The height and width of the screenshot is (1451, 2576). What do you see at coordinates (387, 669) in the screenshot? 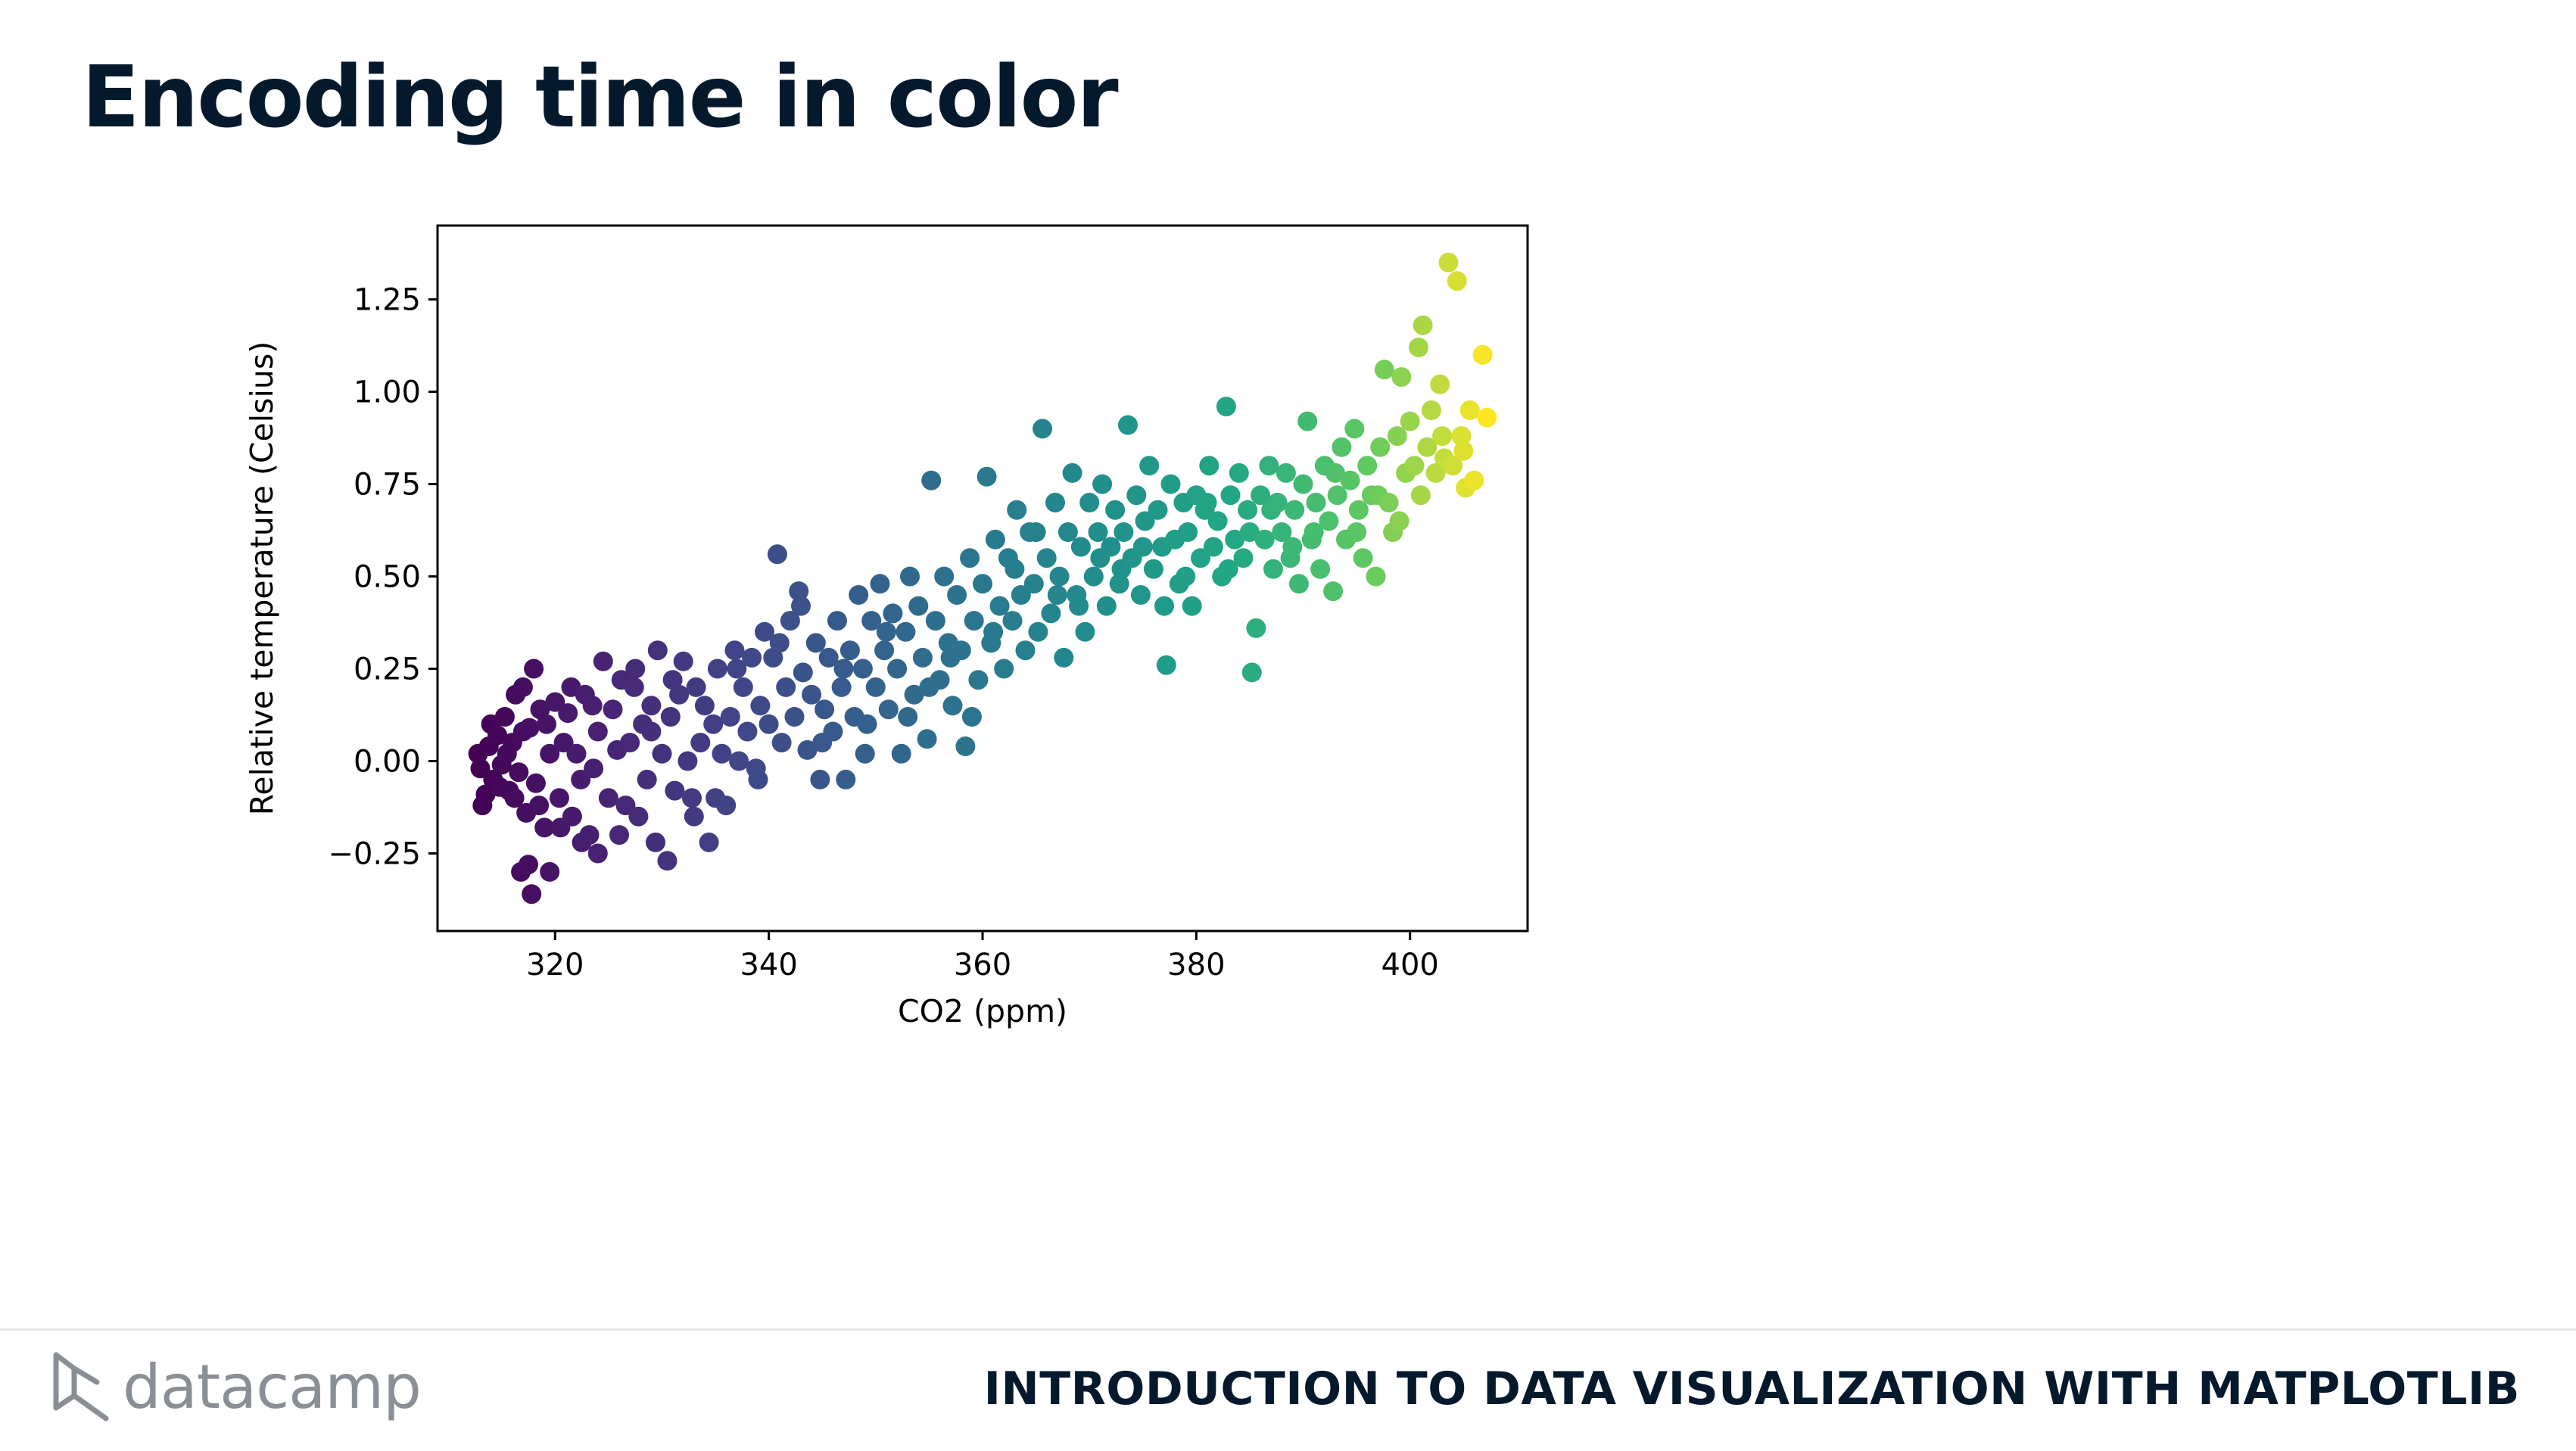
I see `y-tick-label: 0.25` at bounding box center [387, 669].